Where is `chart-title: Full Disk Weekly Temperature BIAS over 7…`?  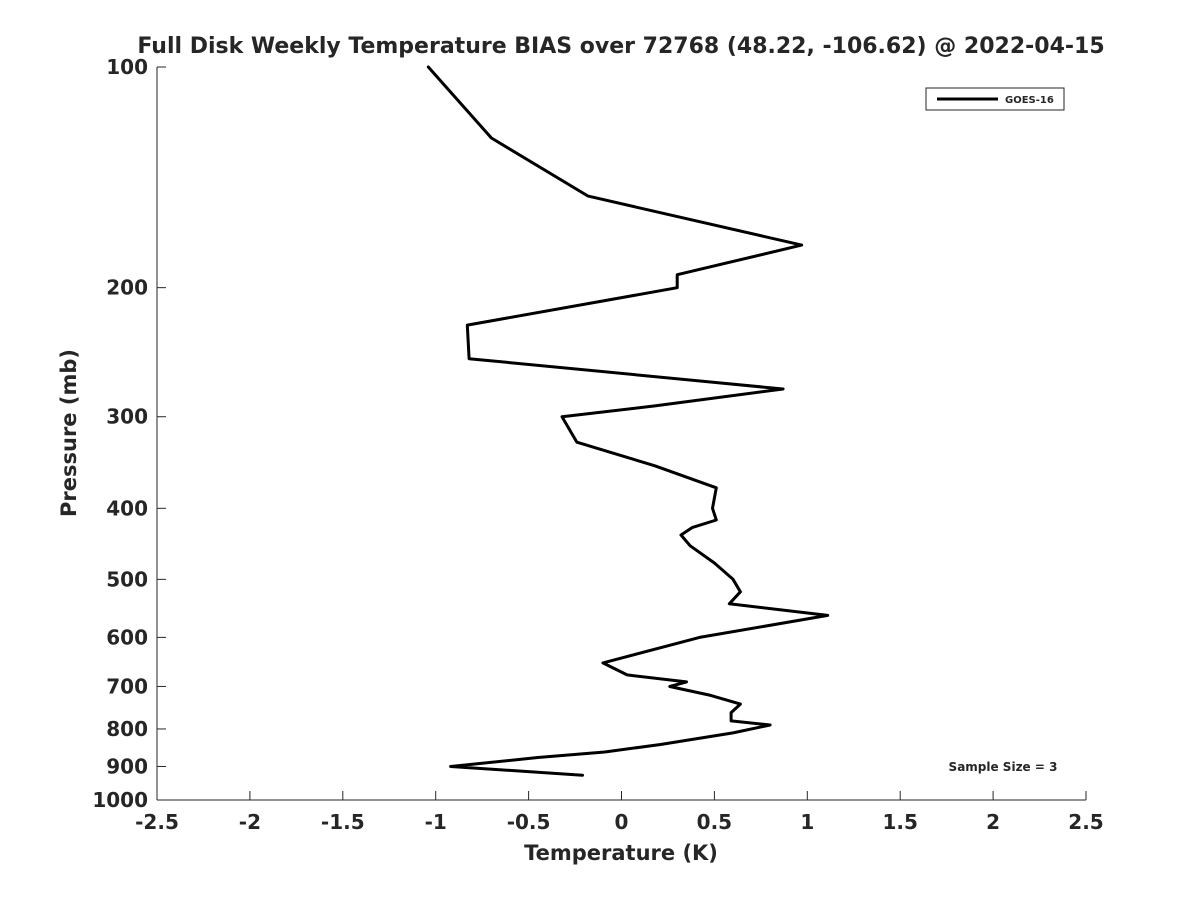 chart-title: Full Disk Weekly Temperature BIAS over 7… is located at coordinates (620, 46).